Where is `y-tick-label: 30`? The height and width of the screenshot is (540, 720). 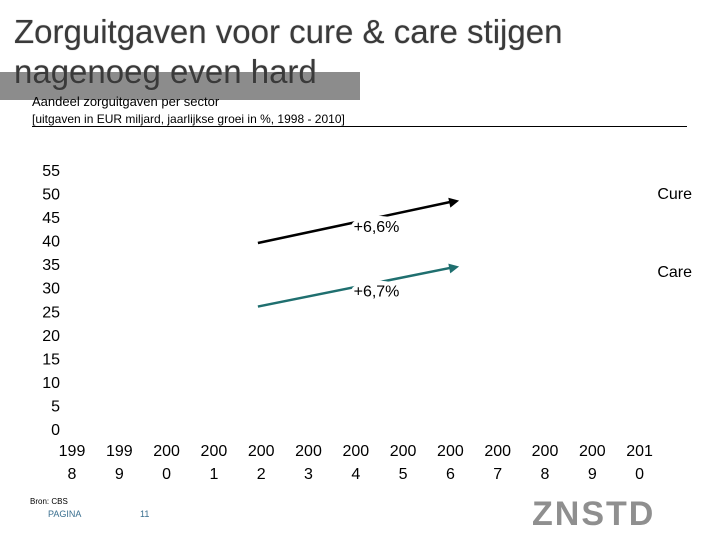 y-tick-label: 30 is located at coordinates (51, 289).